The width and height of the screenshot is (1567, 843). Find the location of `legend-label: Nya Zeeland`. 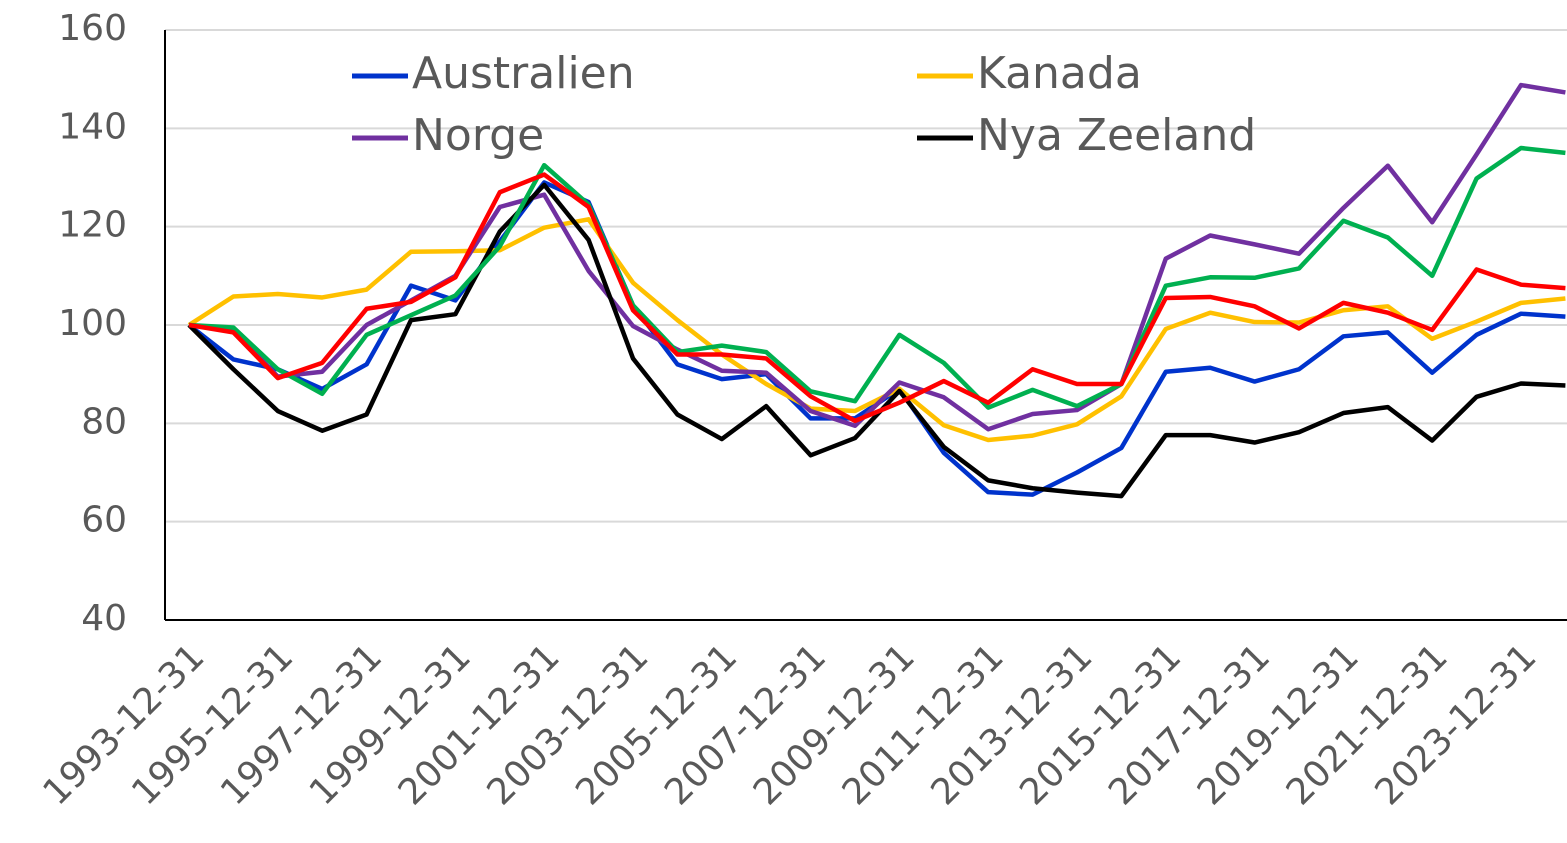

legend-label: Nya Zeeland is located at coordinates (1116, 135).